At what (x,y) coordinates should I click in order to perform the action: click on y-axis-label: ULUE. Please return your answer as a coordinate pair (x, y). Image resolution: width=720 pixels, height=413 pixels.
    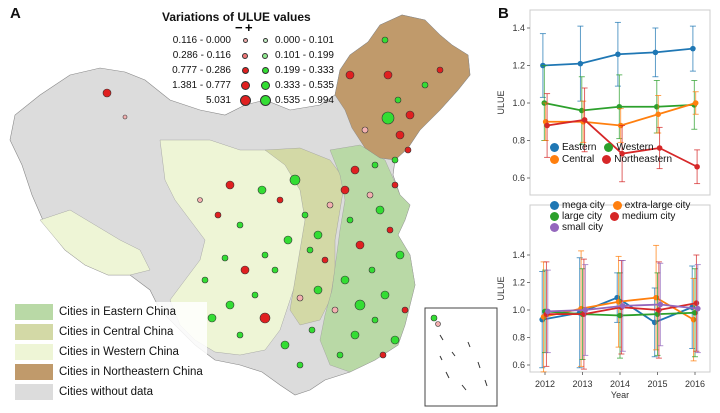
    Looking at the image, I should click on (501, 102).